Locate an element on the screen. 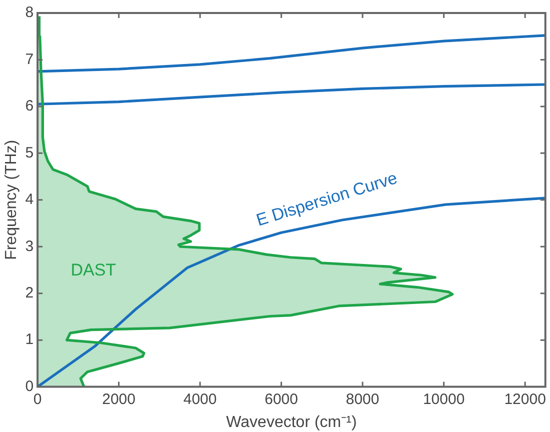  y-tick-label: 2 is located at coordinates (29, 293).